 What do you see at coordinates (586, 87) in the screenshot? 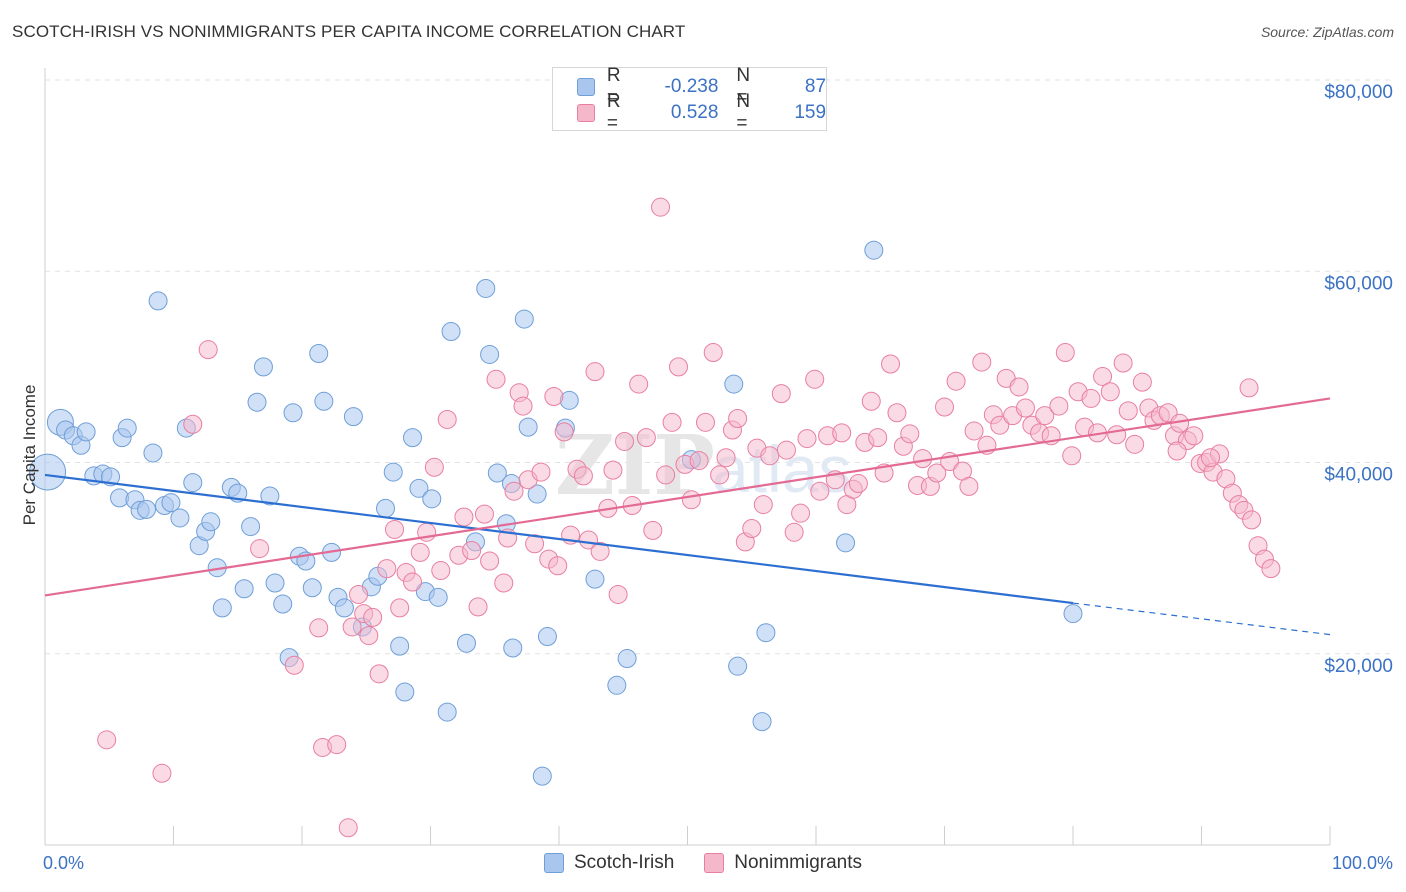
I see `legend-swatch-blue` at bounding box center [586, 87].